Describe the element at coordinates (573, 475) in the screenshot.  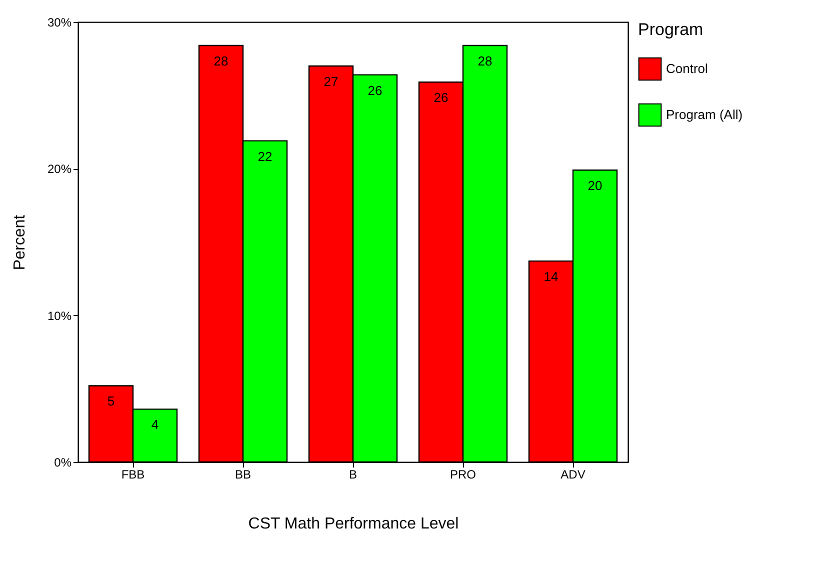
I see `x-tick-label: ADV` at that location.